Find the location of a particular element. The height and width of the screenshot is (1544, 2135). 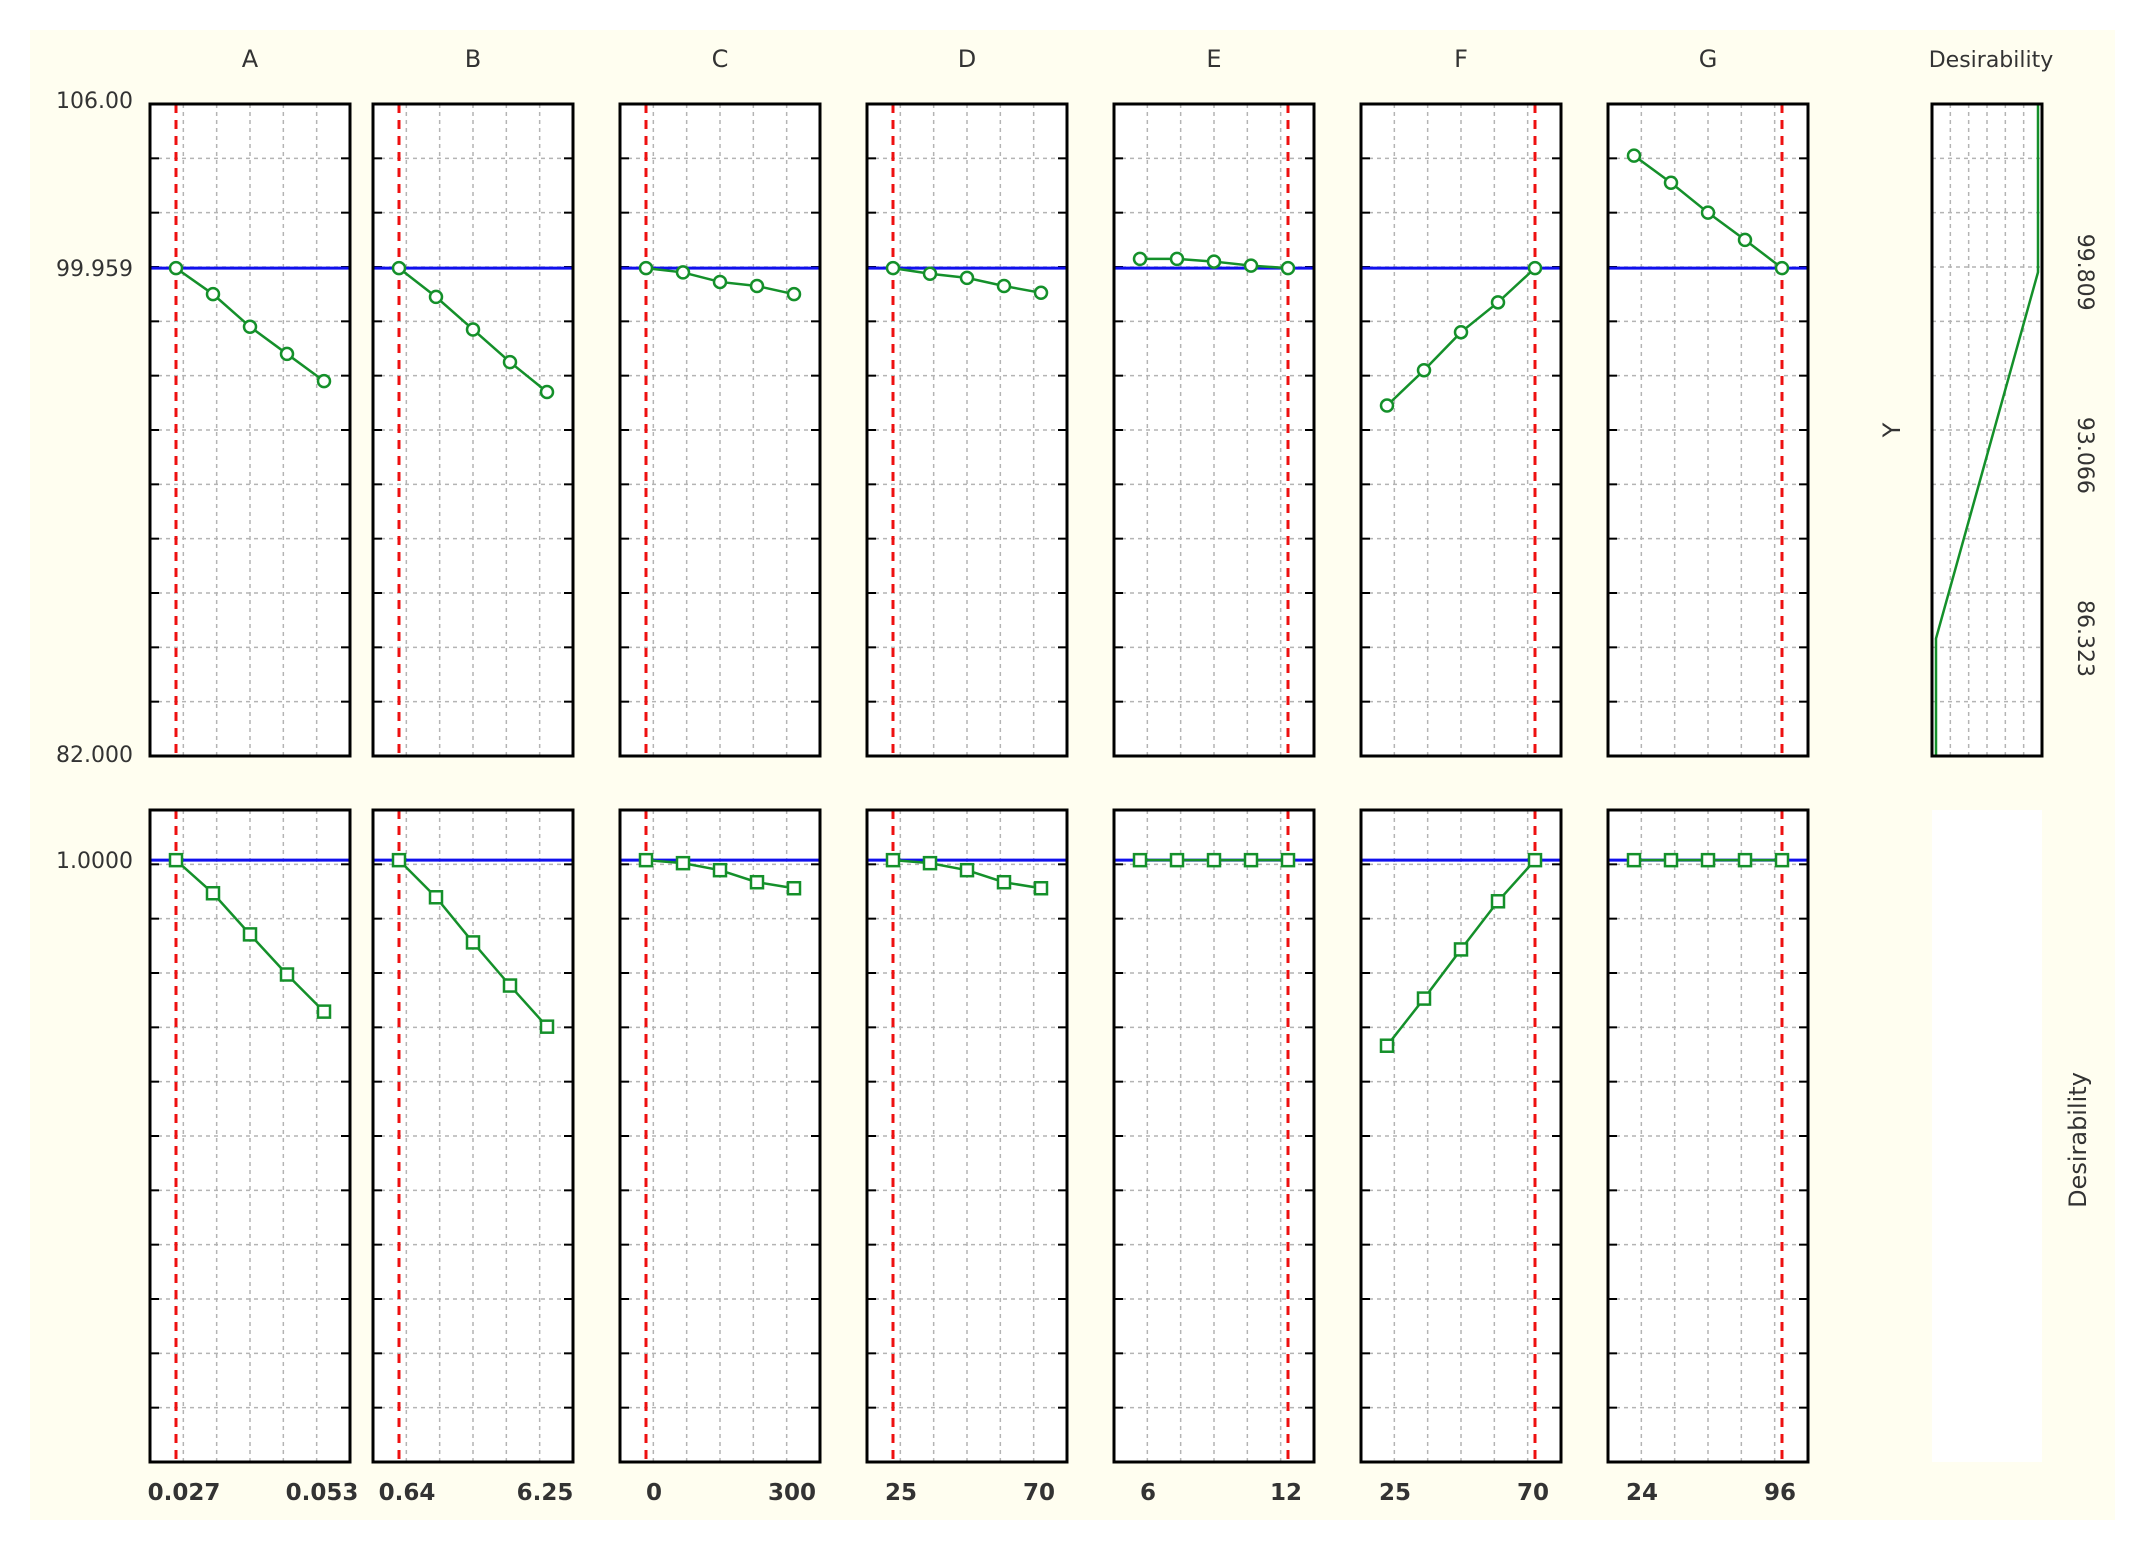

factor-e-title: E is located at coordinates (1213, 59).